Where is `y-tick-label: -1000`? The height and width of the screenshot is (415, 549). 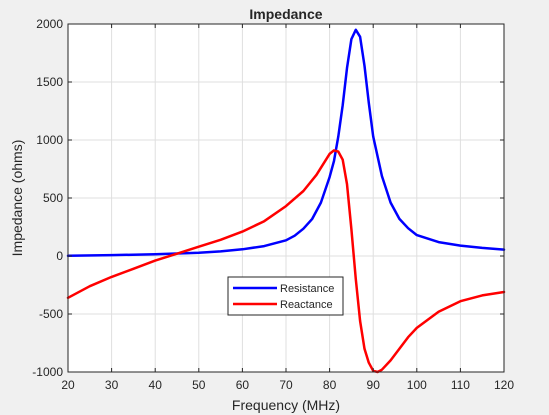
y-tick-label: -1000 is located at coordinates (47, 372).